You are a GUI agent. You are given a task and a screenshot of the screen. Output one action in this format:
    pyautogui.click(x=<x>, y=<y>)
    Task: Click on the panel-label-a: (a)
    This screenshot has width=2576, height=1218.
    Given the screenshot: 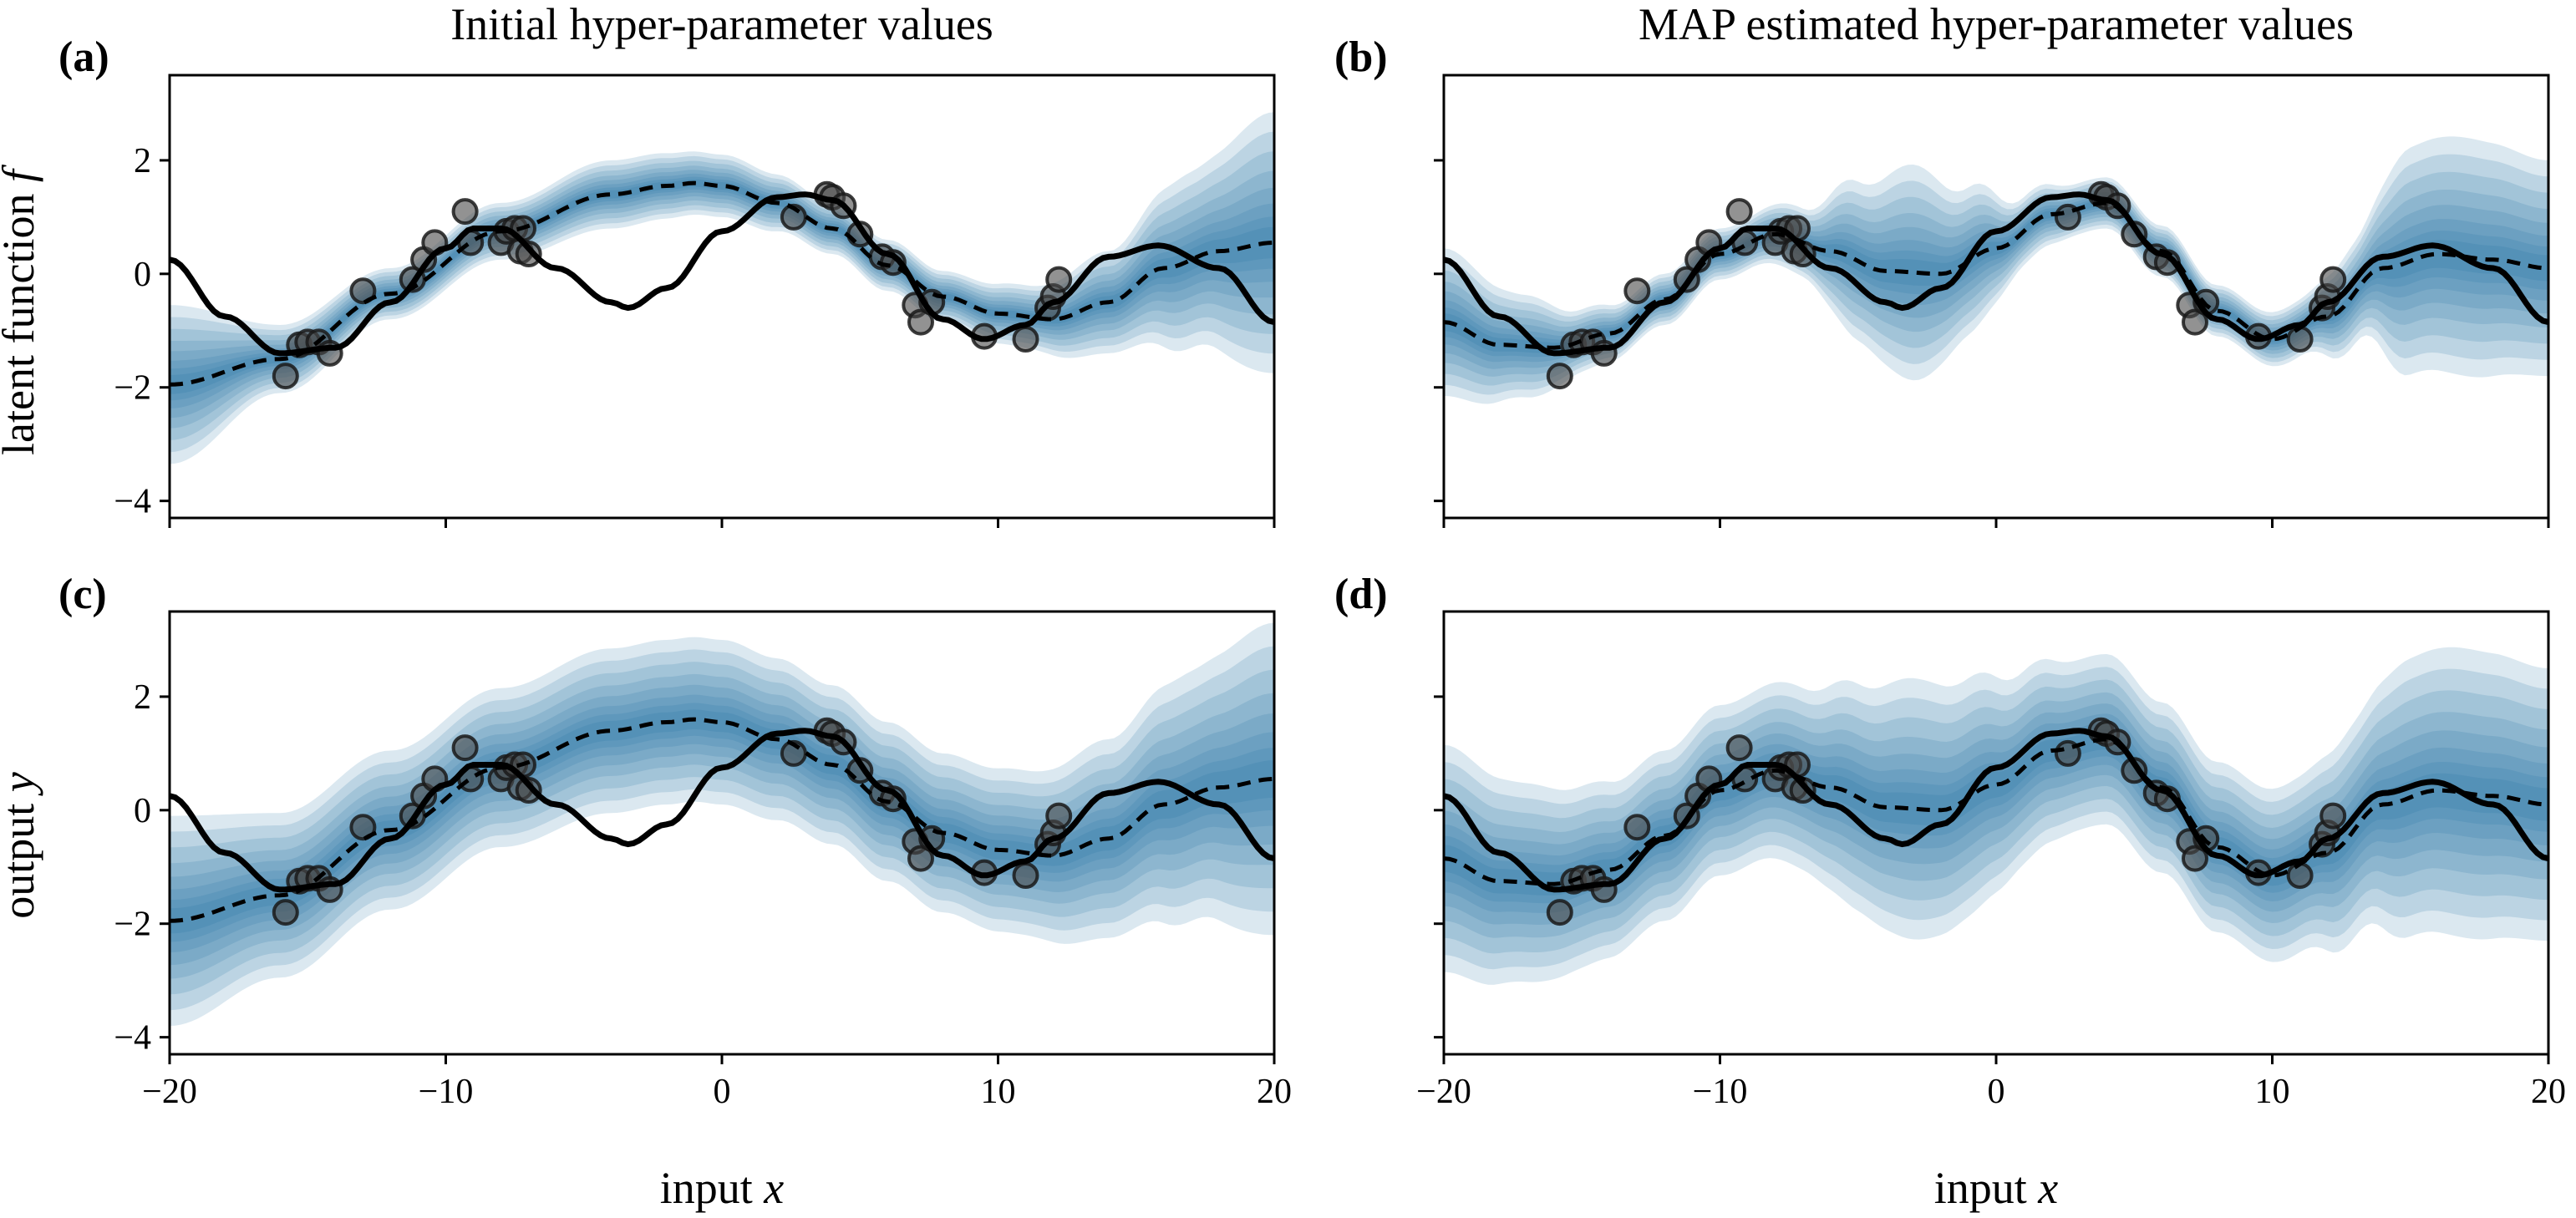 What is the action you would take?
    pyautogui.click(x=83, y=57)
    